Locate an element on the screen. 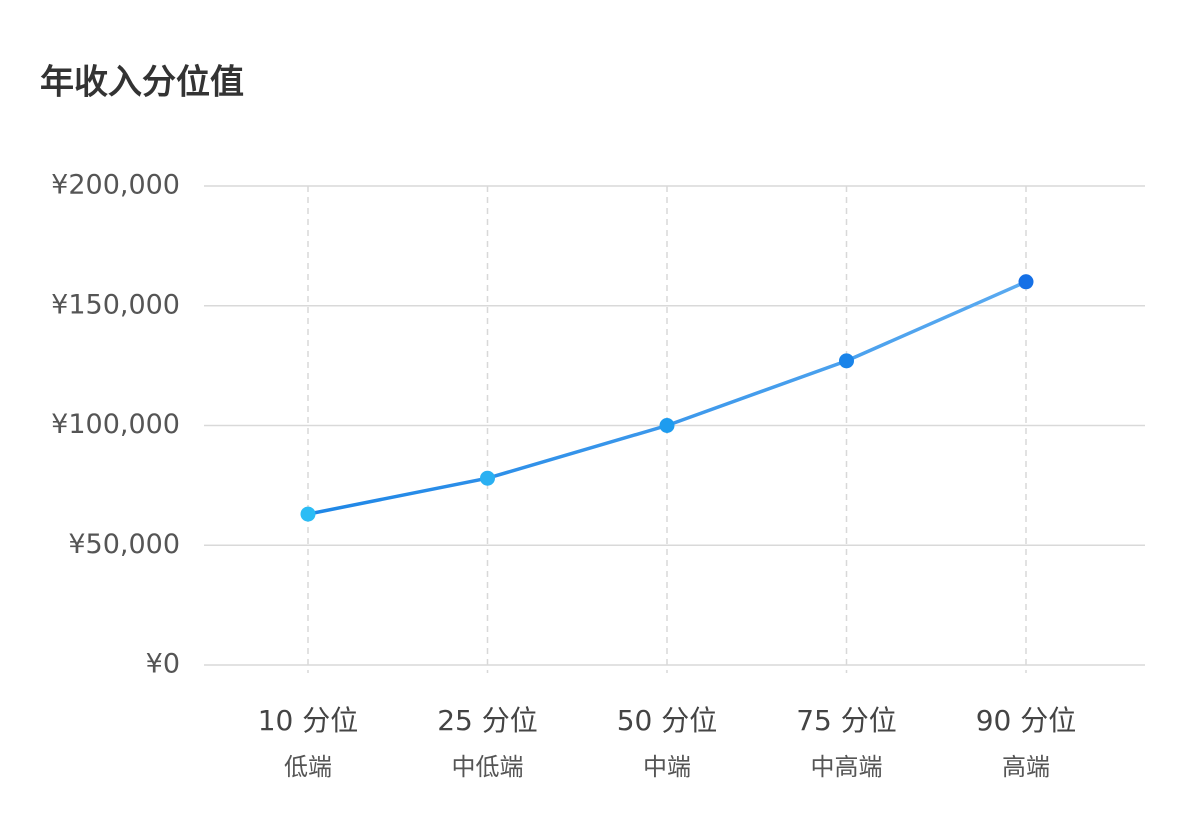  y-tick-label: ¥100,000 is located at coordinates (115, 424).